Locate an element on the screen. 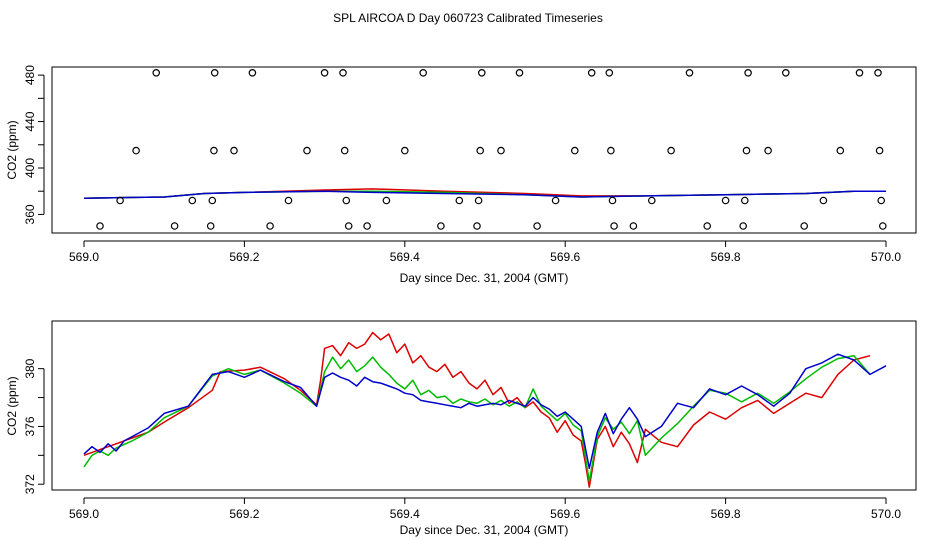 The image size is (936, 540). top-x-tick-label: 569.2 is located at coordinates (244, 257).